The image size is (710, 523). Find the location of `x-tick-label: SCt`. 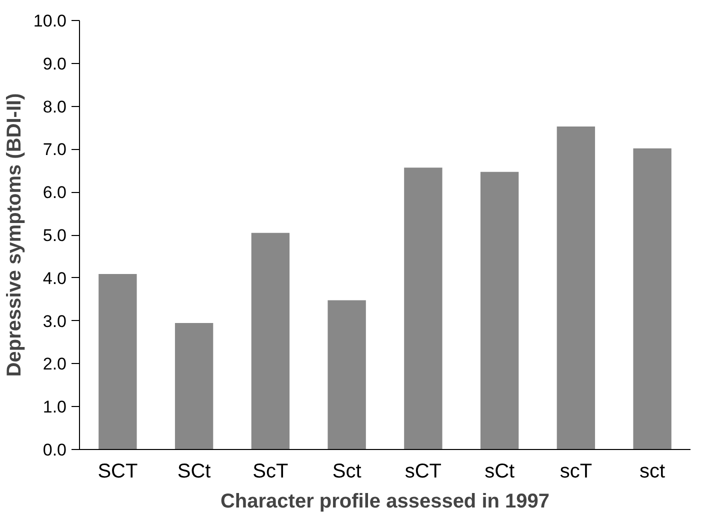

x-tick-label: SCt is located at coordinates (194, 471).